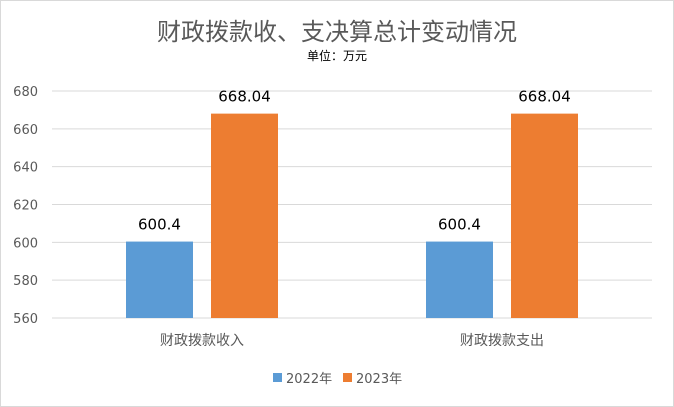 The image size is (674, 407). I want to click on chart-title: 财政拨款收、支决算总计变动情况, so click(337, 32).